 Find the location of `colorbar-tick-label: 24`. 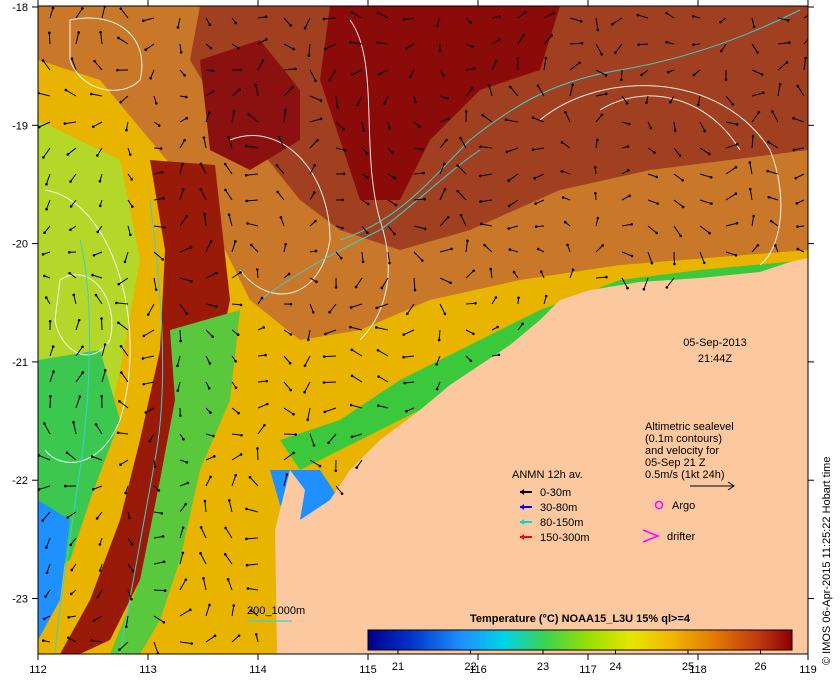

colorbar-tick-label: 24 is located at coordinates (615, 667).